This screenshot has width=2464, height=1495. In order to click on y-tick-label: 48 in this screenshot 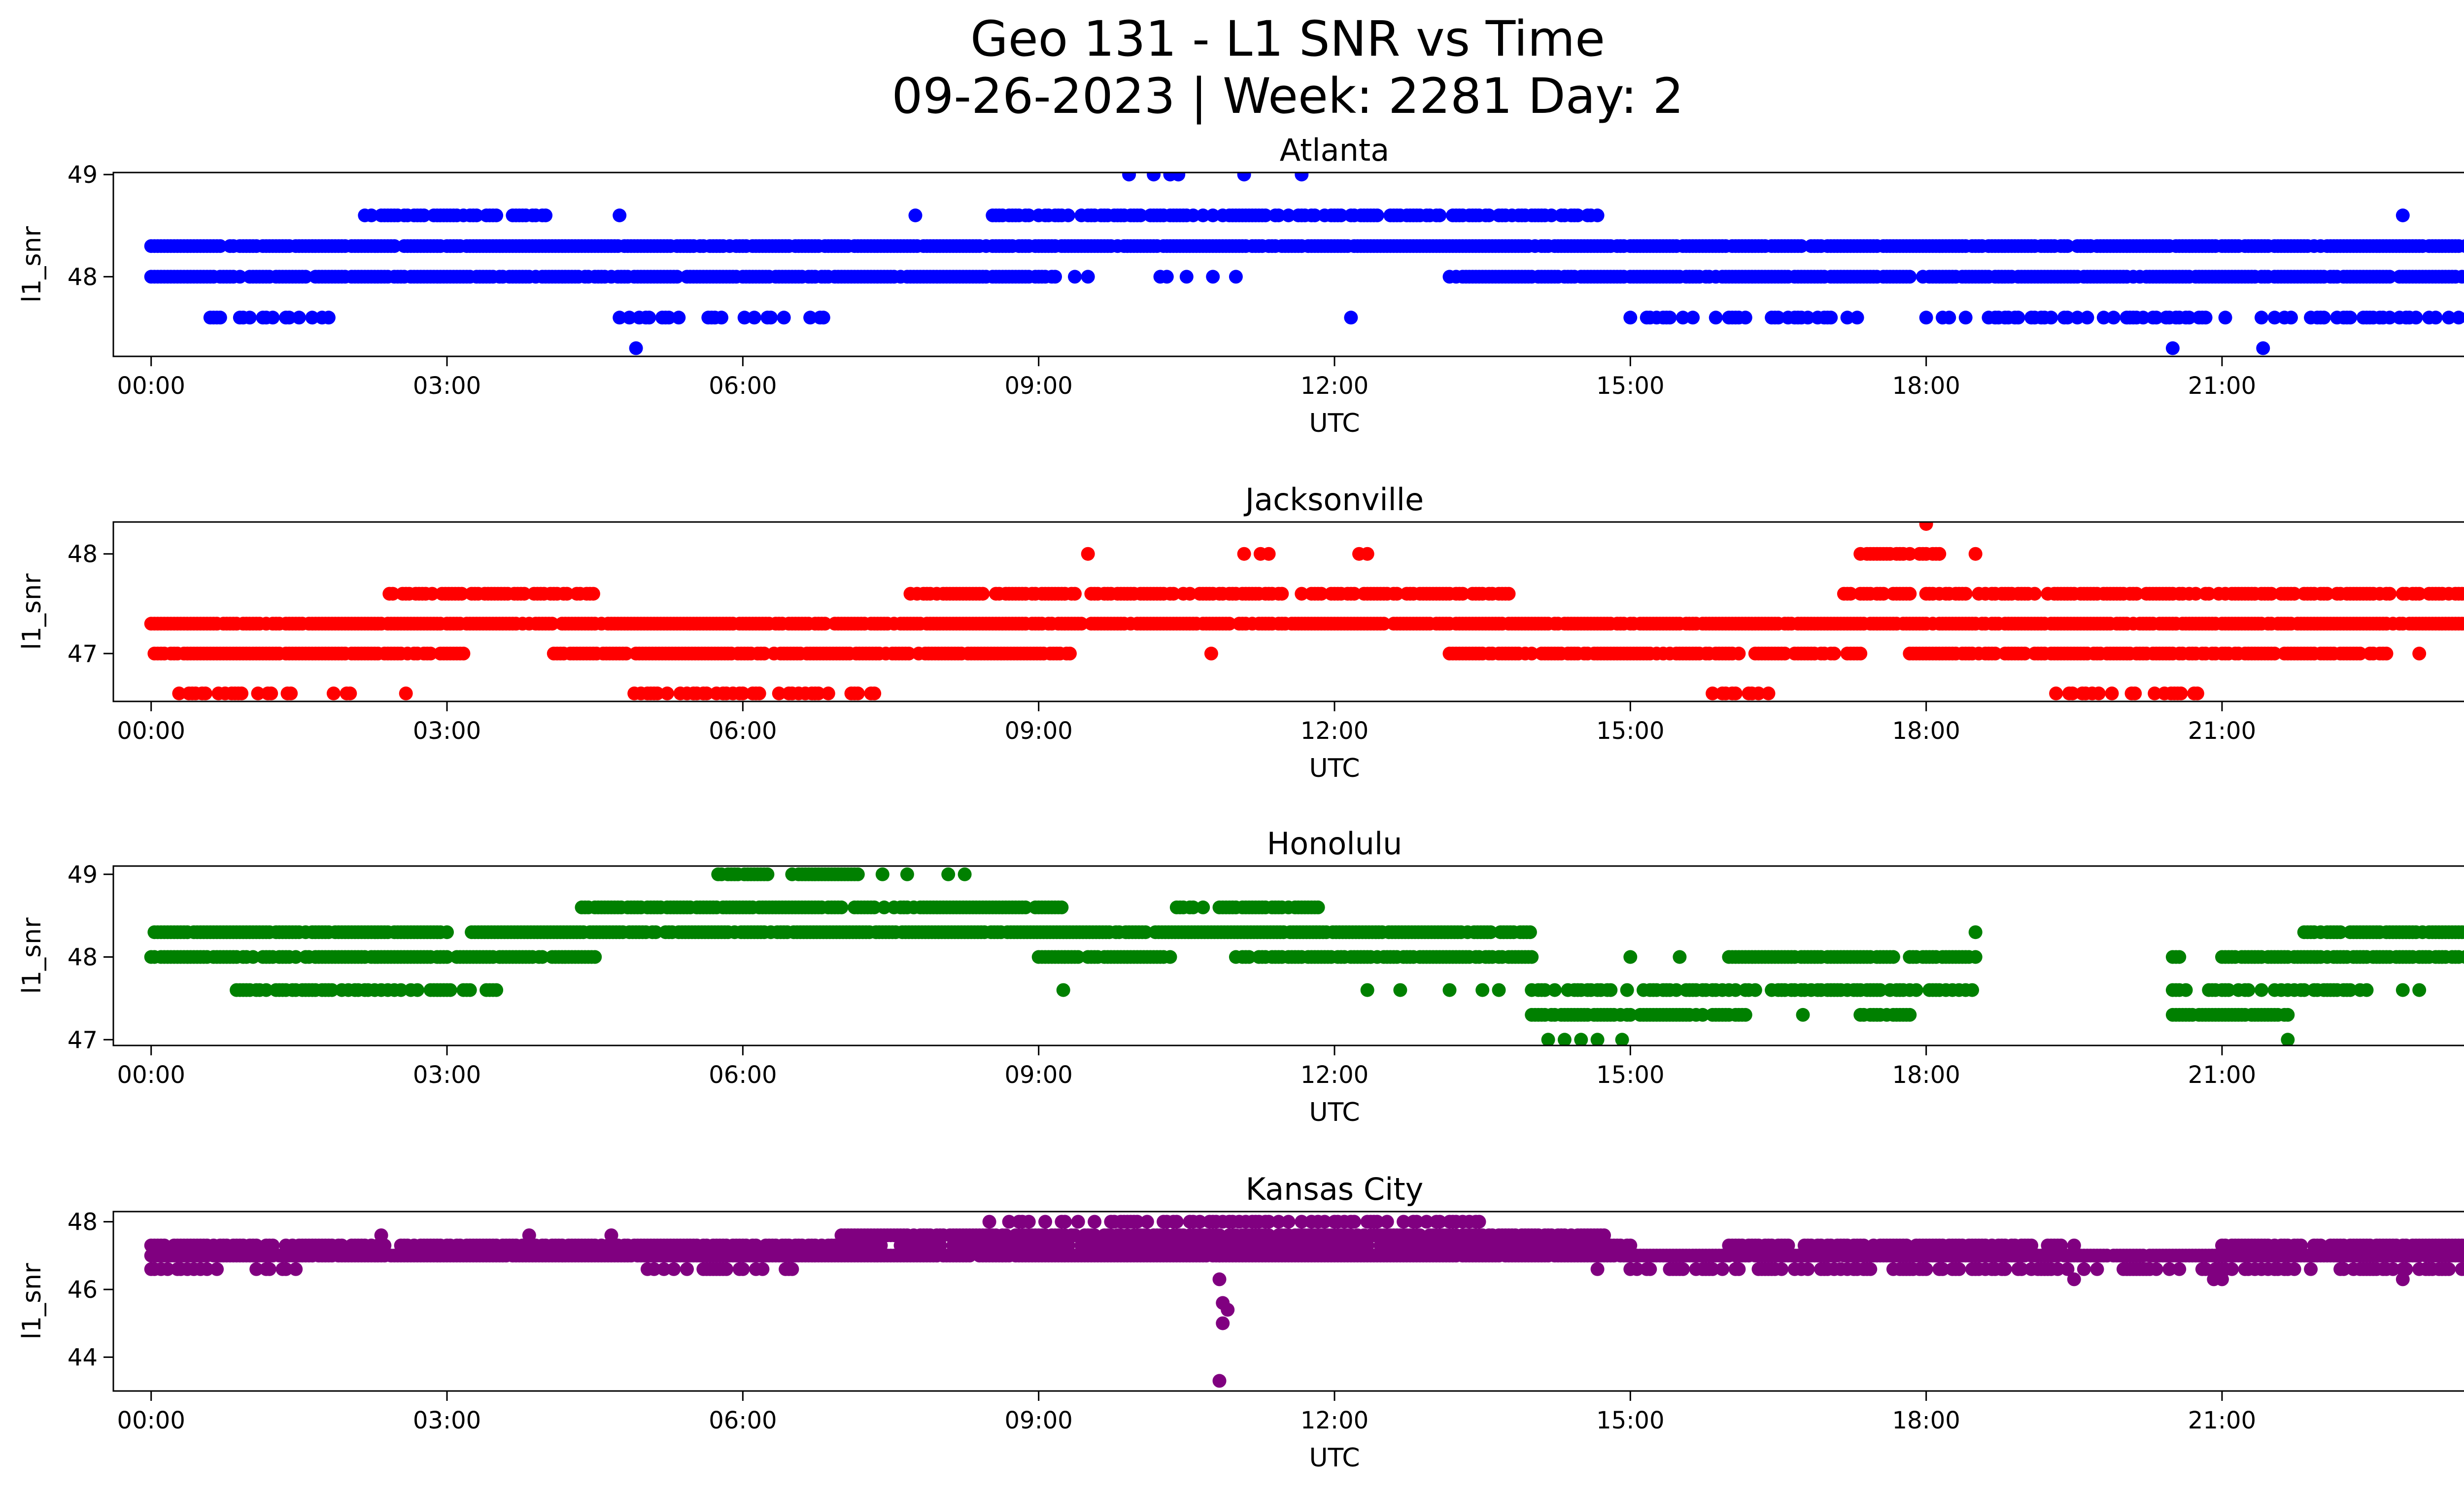, I will do `click(83, 958)`.